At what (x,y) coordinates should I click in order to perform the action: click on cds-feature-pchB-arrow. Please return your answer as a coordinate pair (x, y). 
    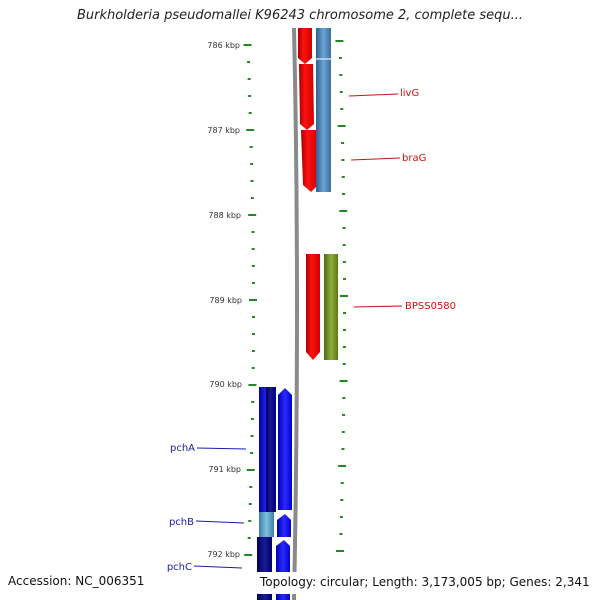
    Looking at the image, I should click on (284, 525).